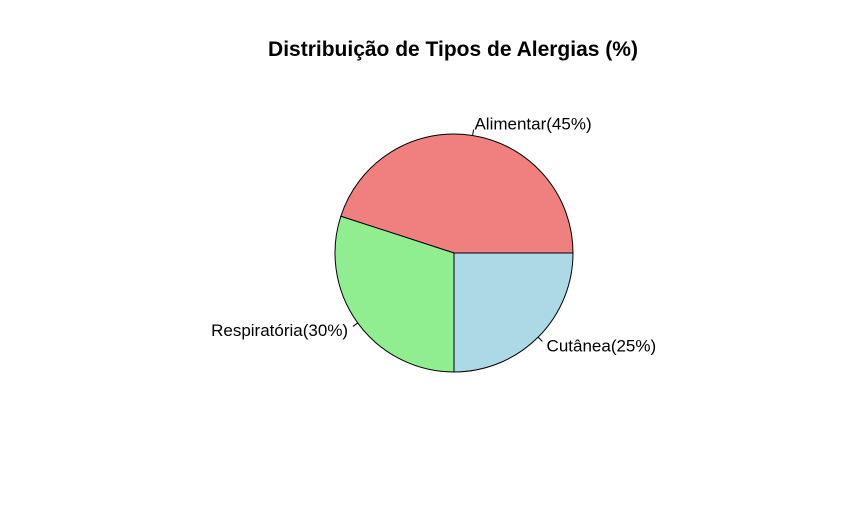  I want to click on slice-label-0: Alimentar(45%), so click(532, 124).